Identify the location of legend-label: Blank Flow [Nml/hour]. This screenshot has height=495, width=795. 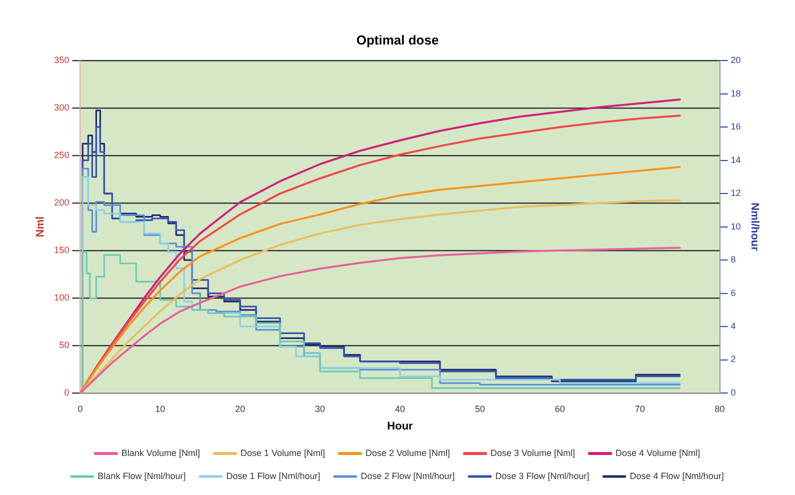
(142, 475).